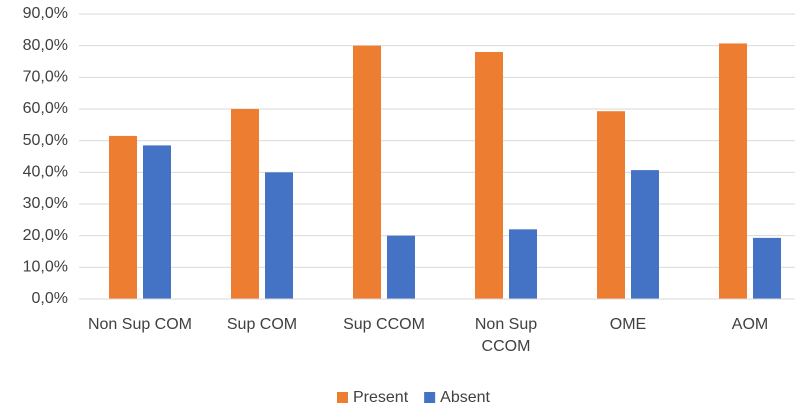 This screenshot has width=799, height=409. What do you see at coordinates (45, 45) in the screenshot?
I see `y-tick-label: 80,0%` at bounding box center [45, 45].